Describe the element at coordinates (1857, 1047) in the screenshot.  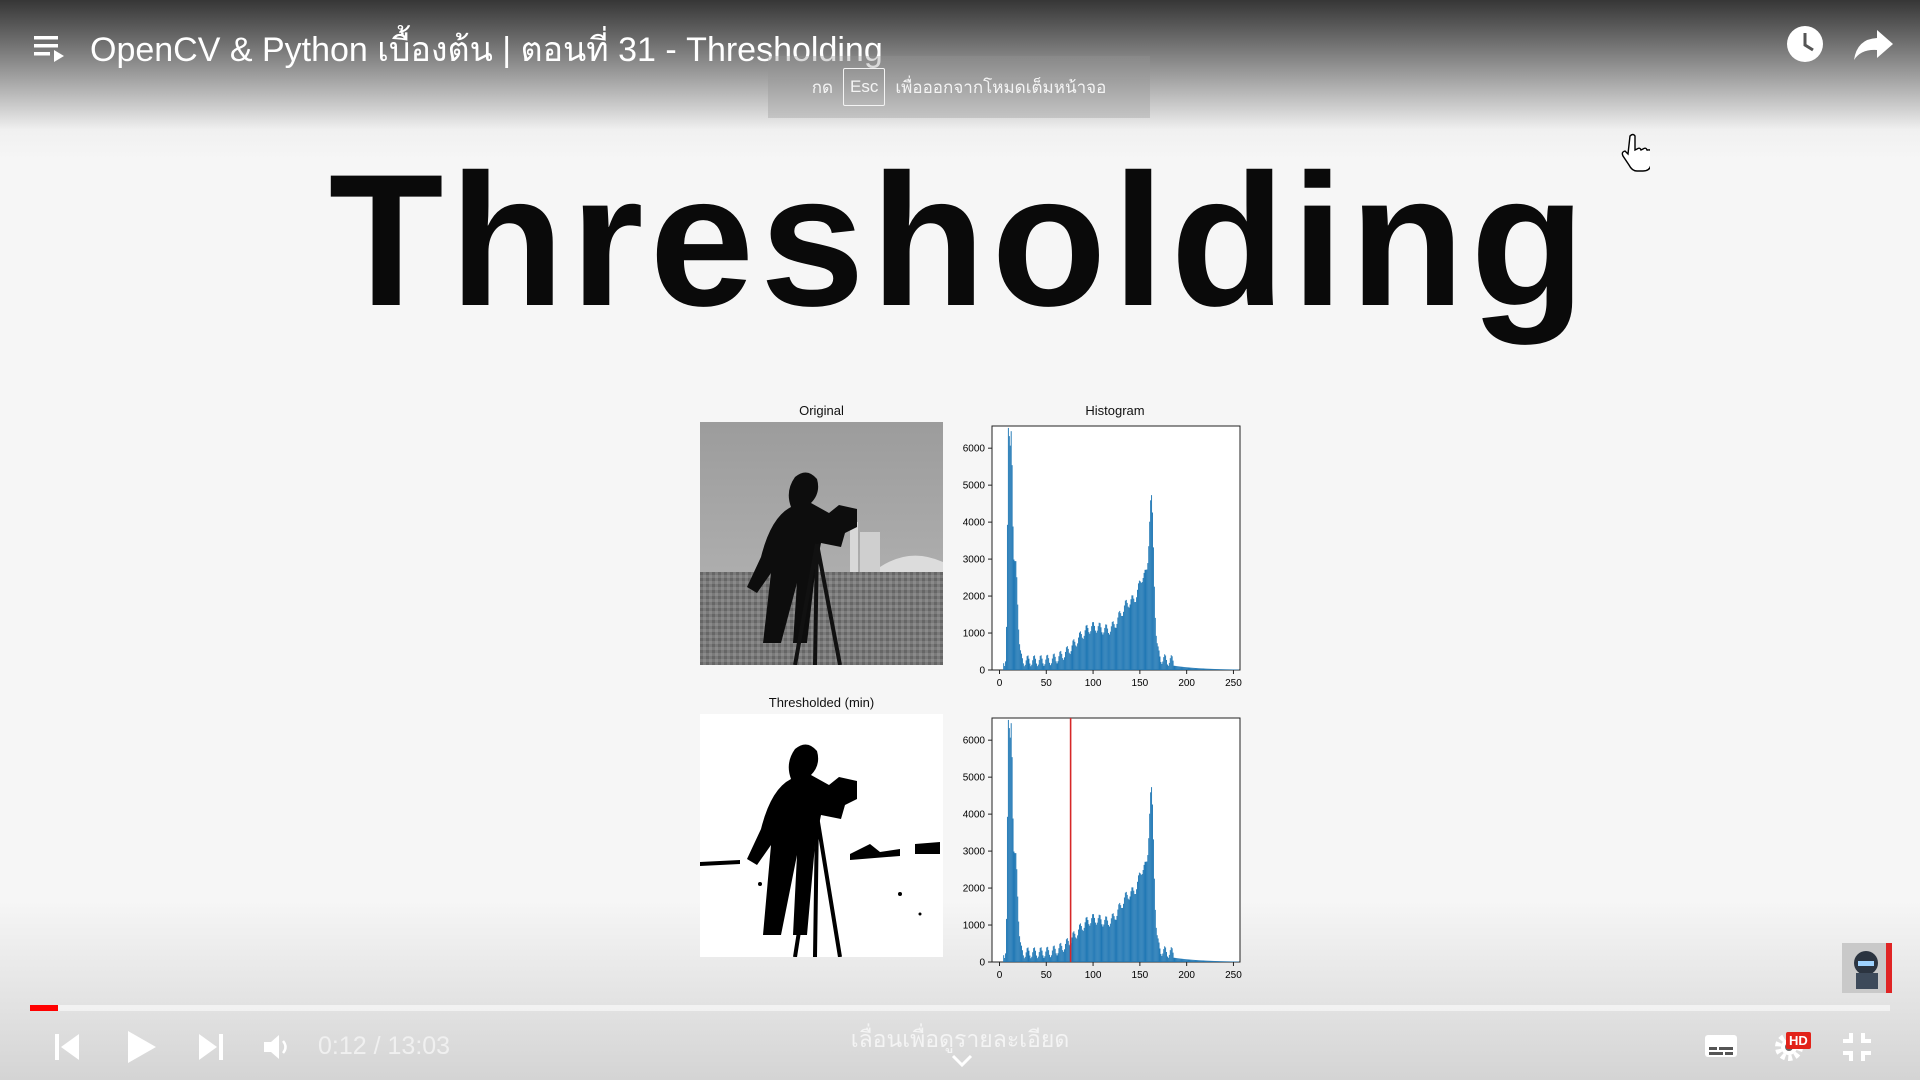
I see `exit-fullscreen-icon` at that location.